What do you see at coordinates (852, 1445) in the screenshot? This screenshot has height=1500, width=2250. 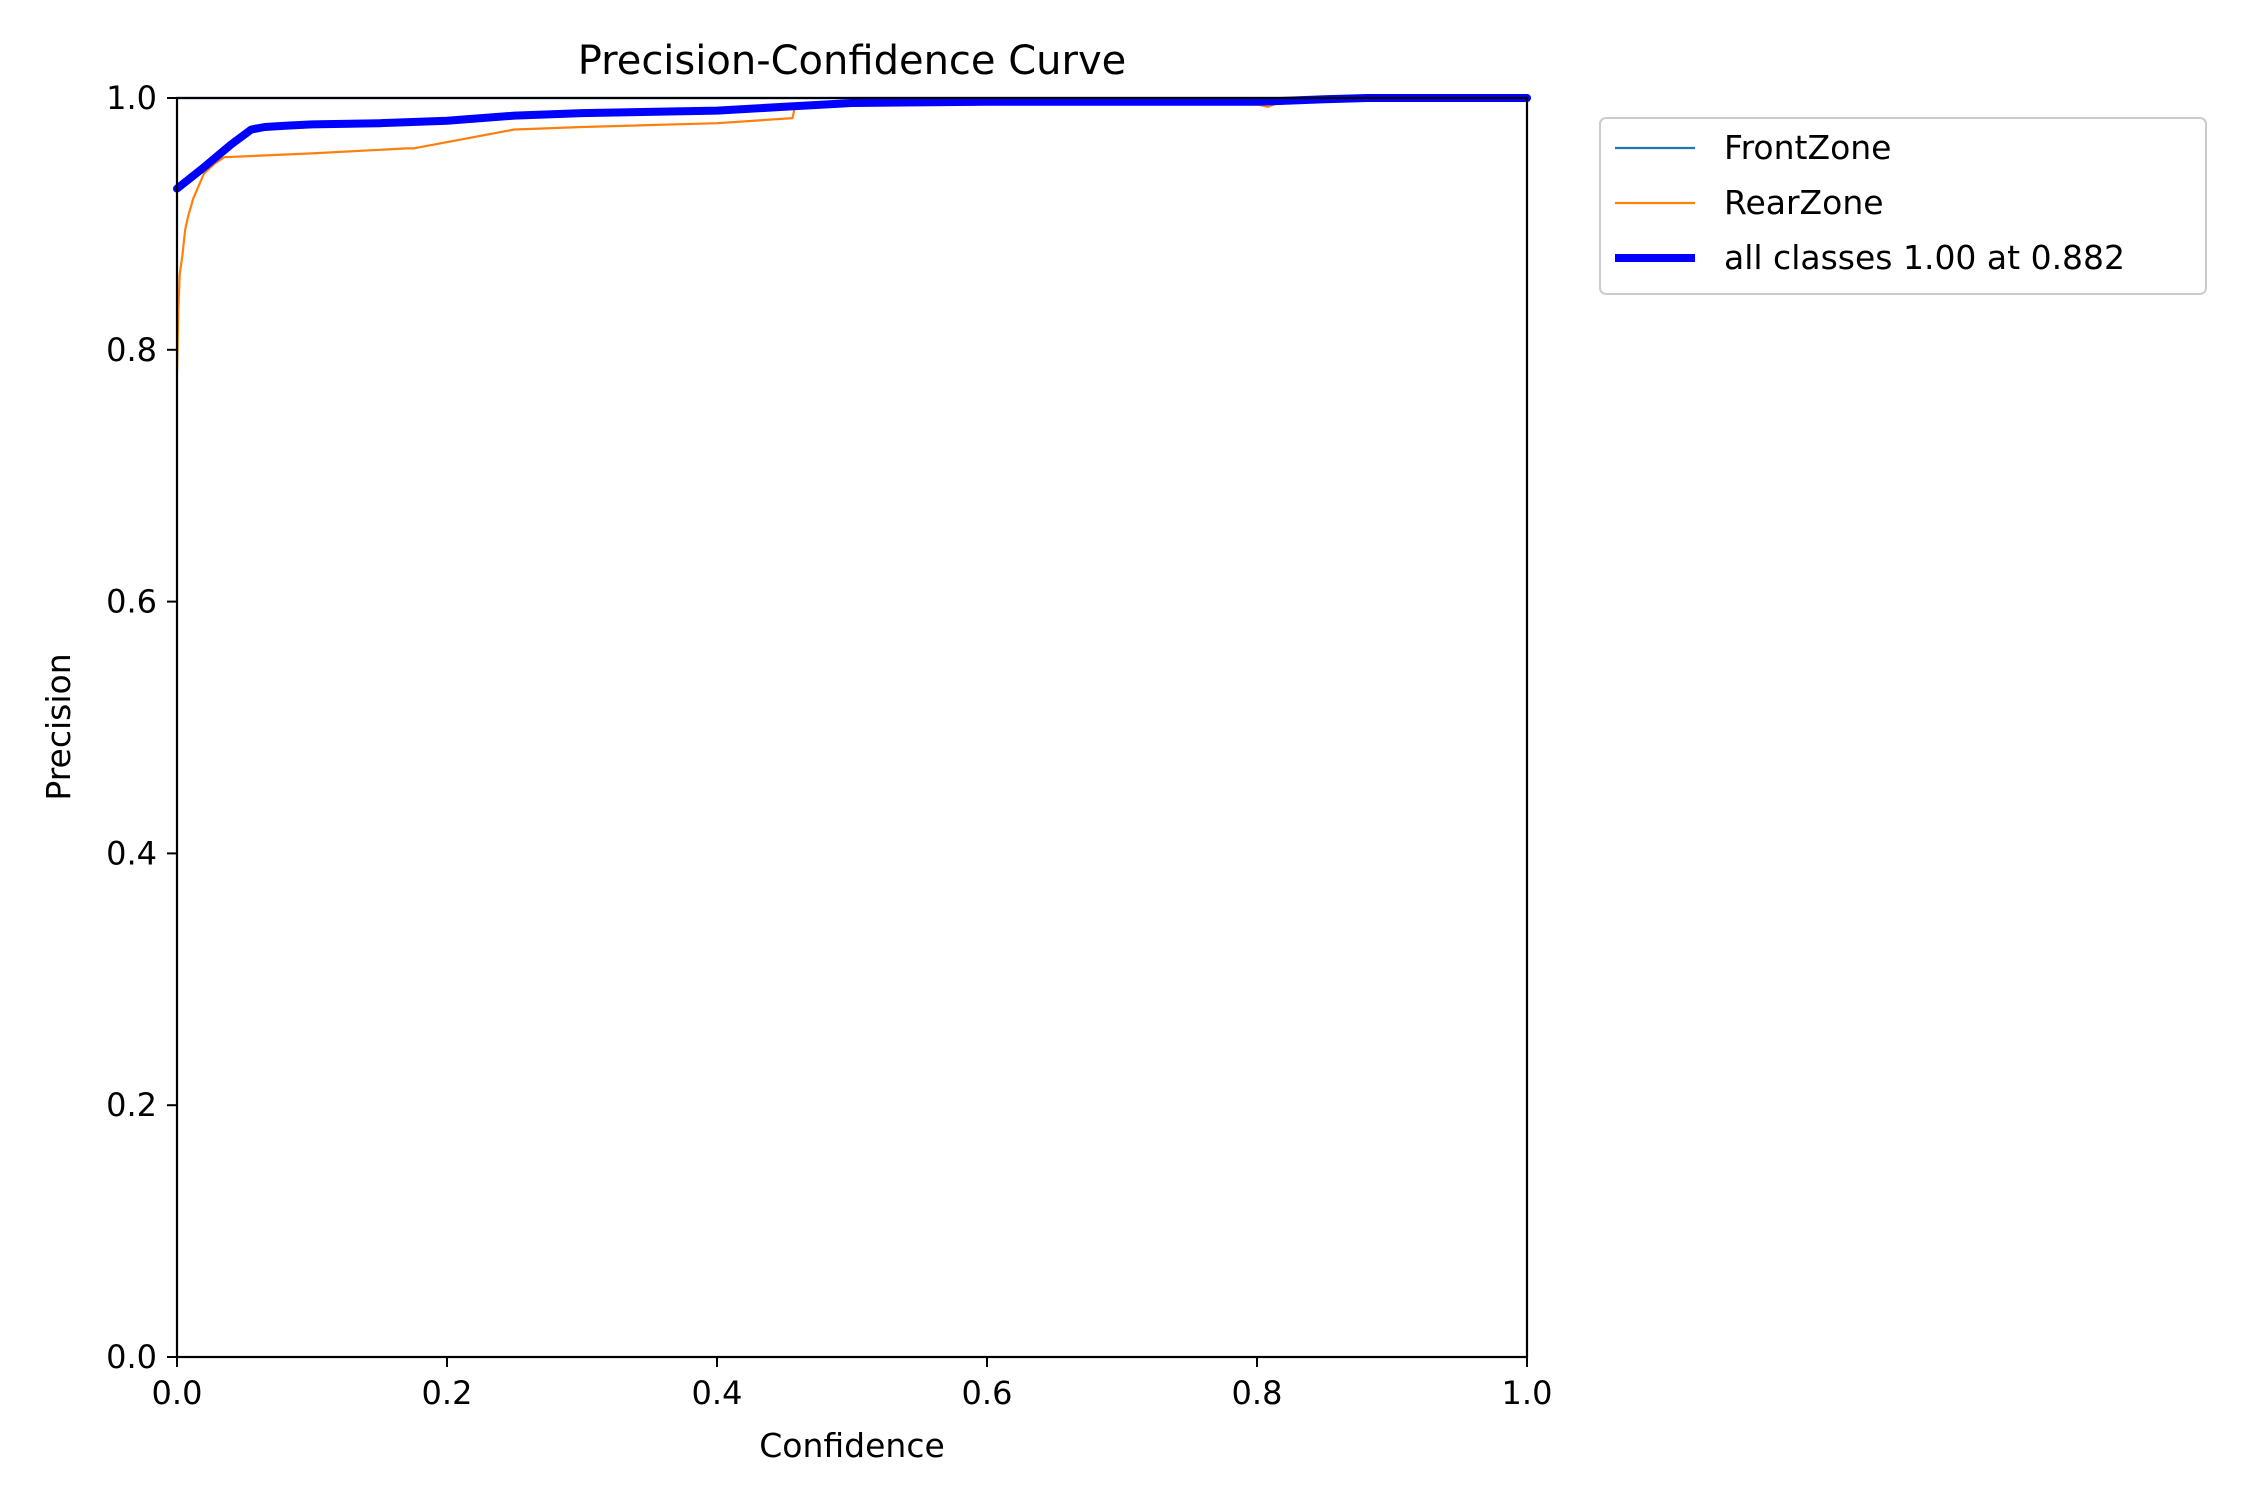 I see `x-axis-label: Confidence` at bounding box center [852, 1445].